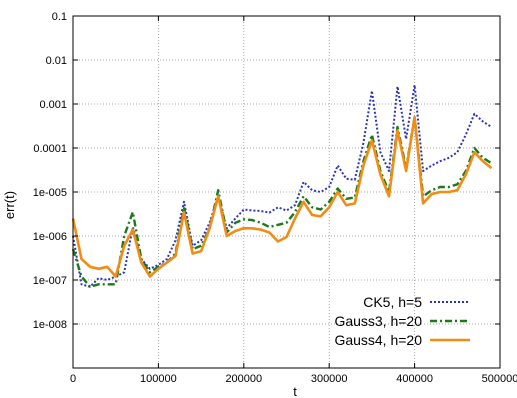 This screenshot has width=517, height=398. What do you see at coordinates (50, 281) in the screenshot?
I see `y-tick-label: 1e-007` at bounding box center [50, 281].